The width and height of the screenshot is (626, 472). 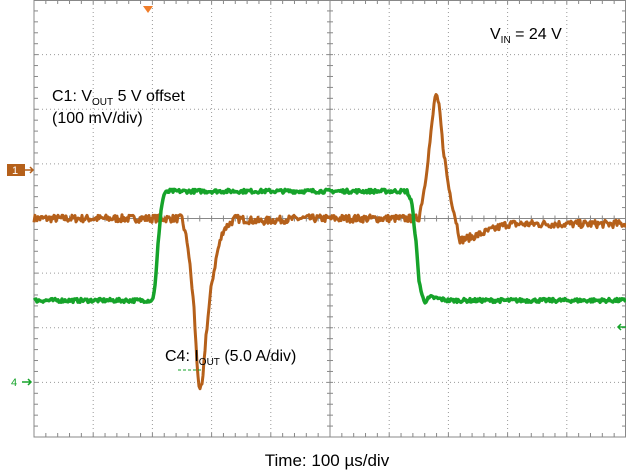 I want to click on c1-annotation: C1: VOUT 5 V offset, so click(x=118, y=98).